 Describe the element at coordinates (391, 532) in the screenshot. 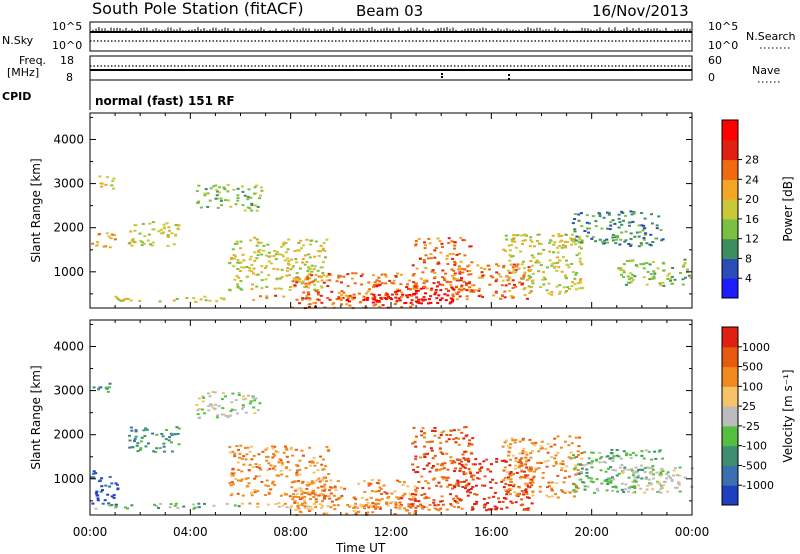

I see `x-tick-label: 12:00` at that location.